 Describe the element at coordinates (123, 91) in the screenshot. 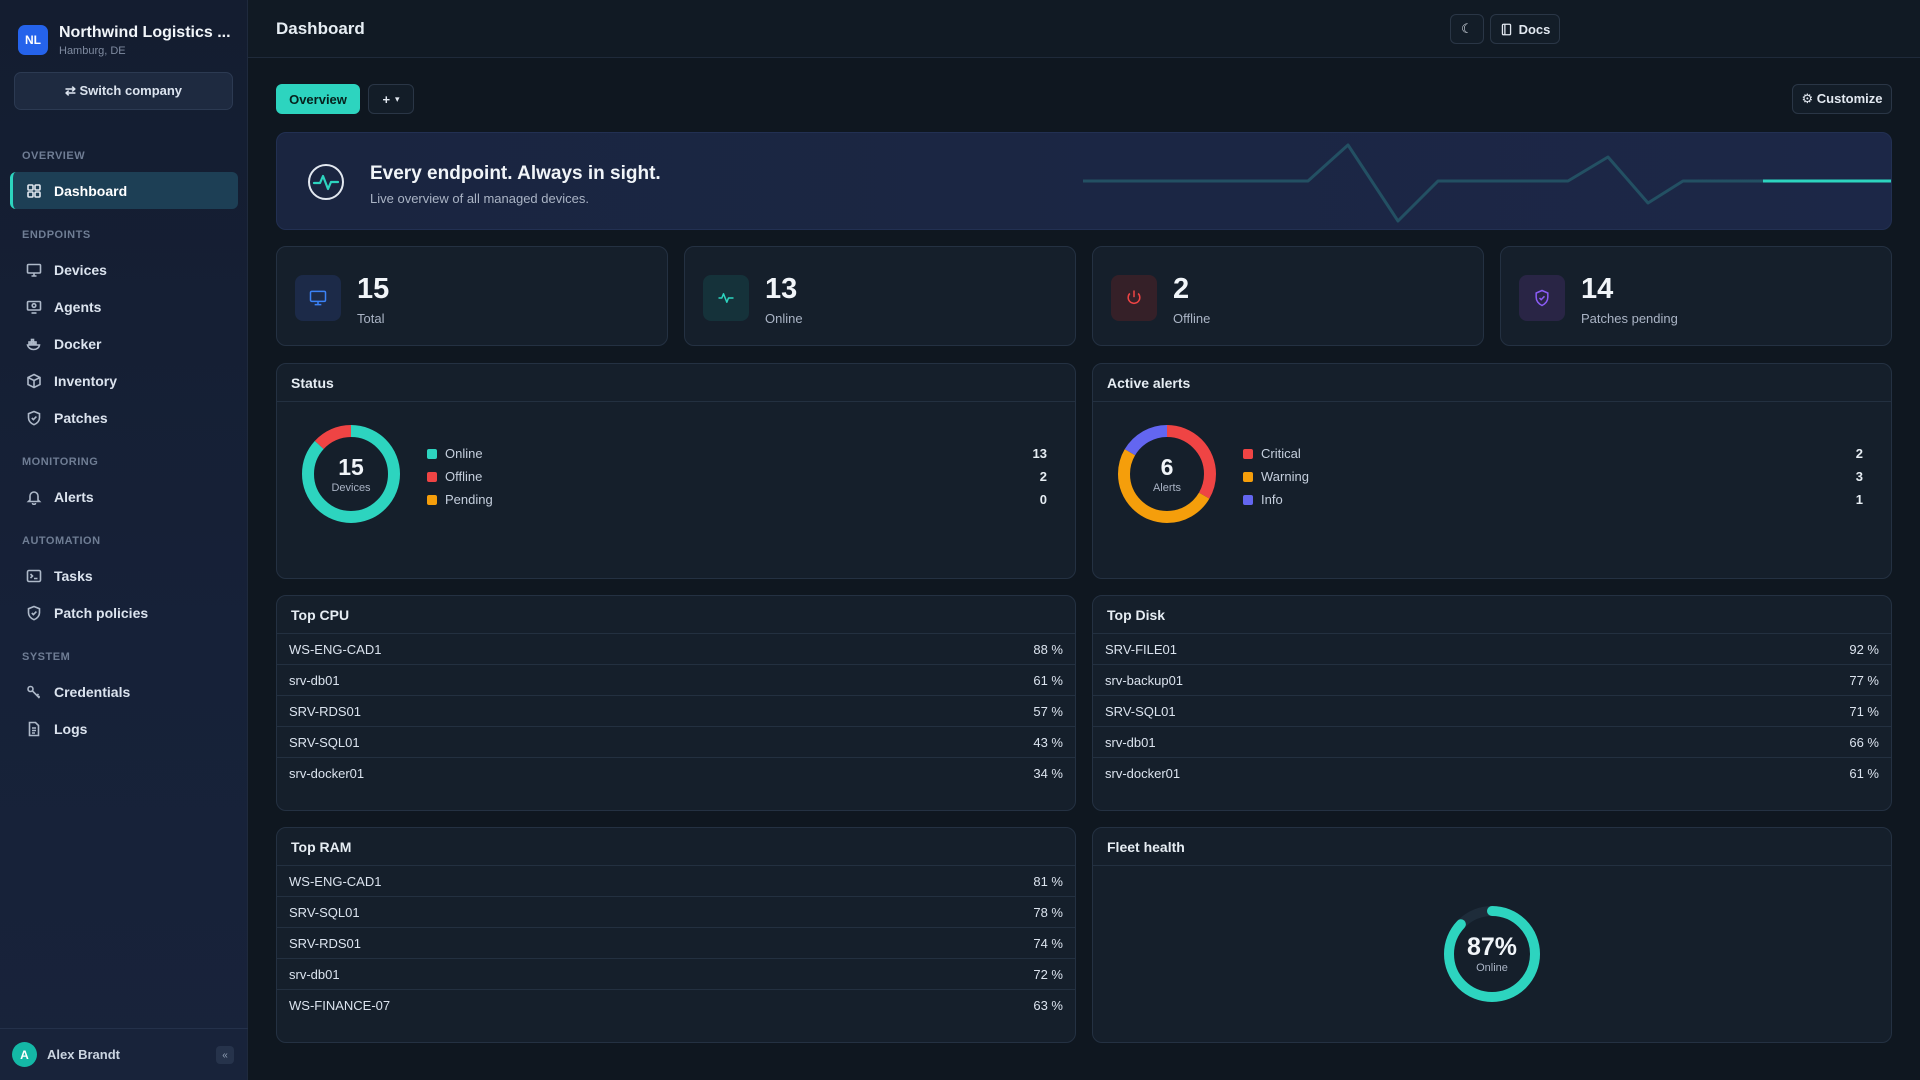

I see `switch-company-button: ⇄ Switch company` at that location.